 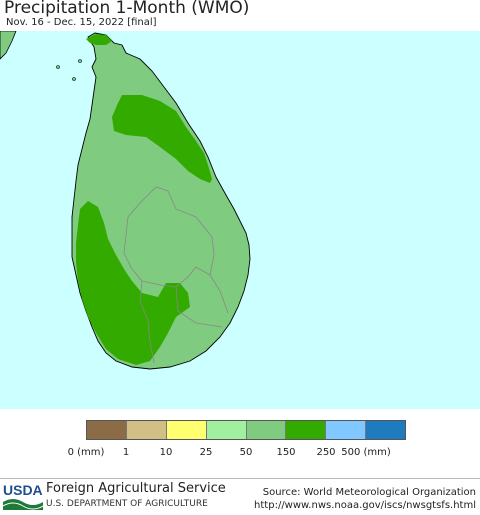 I want to click on legend-label: 25, so click(x=206, y=452).